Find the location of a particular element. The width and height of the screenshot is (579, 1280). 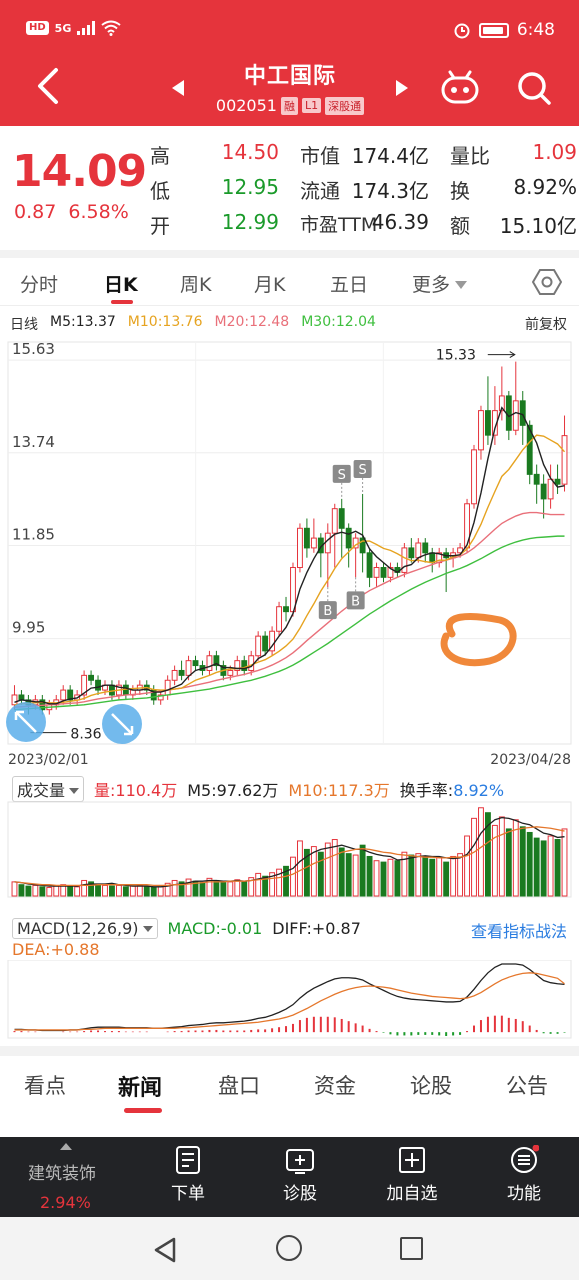

sector-pct: 2.94% is located at coordinates (65, 1202).